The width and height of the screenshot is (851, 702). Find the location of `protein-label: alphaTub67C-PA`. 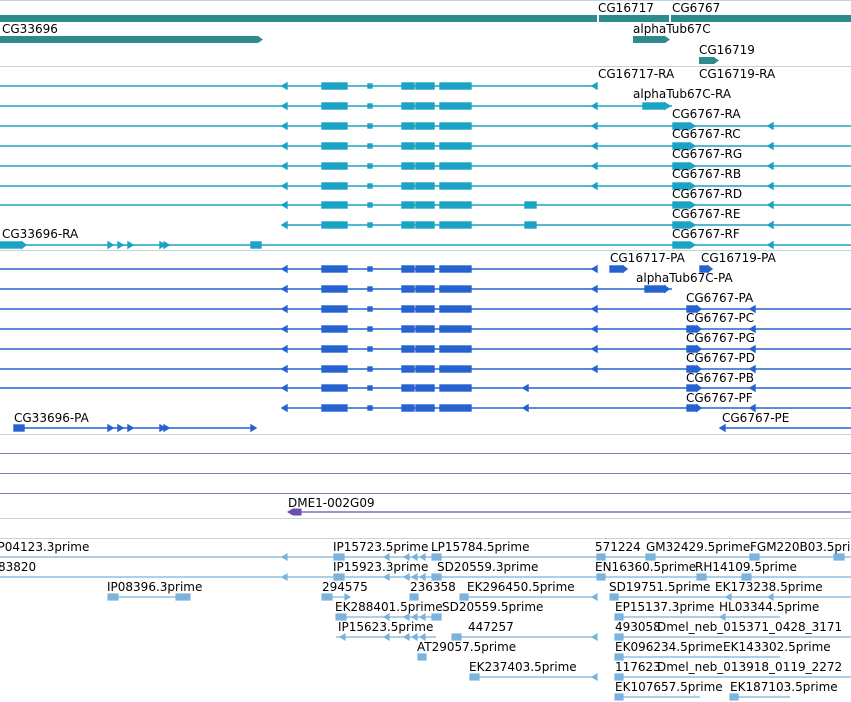

protein-label: alphaTub67C-PA is located at coordinates (684, 278).